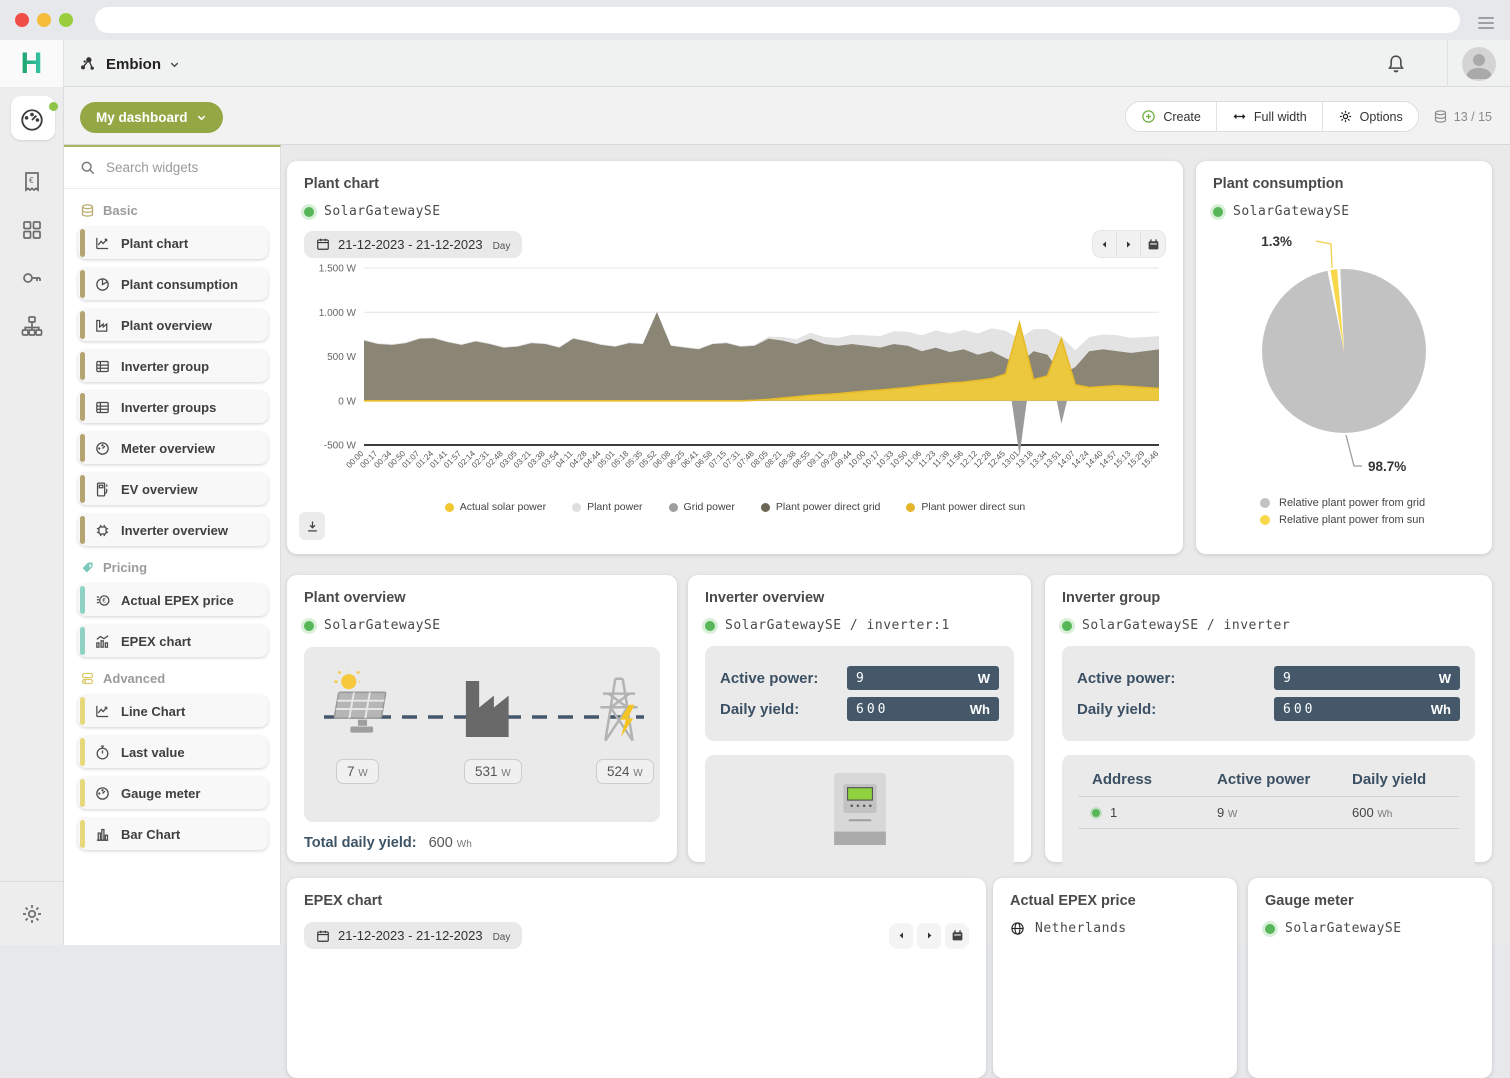 This screenshot has width=1510, height=1078. What do you see at coordinates (174, 64) in the screenshot?
I see `chevron-down-icon` at bounding box center [174, 64].